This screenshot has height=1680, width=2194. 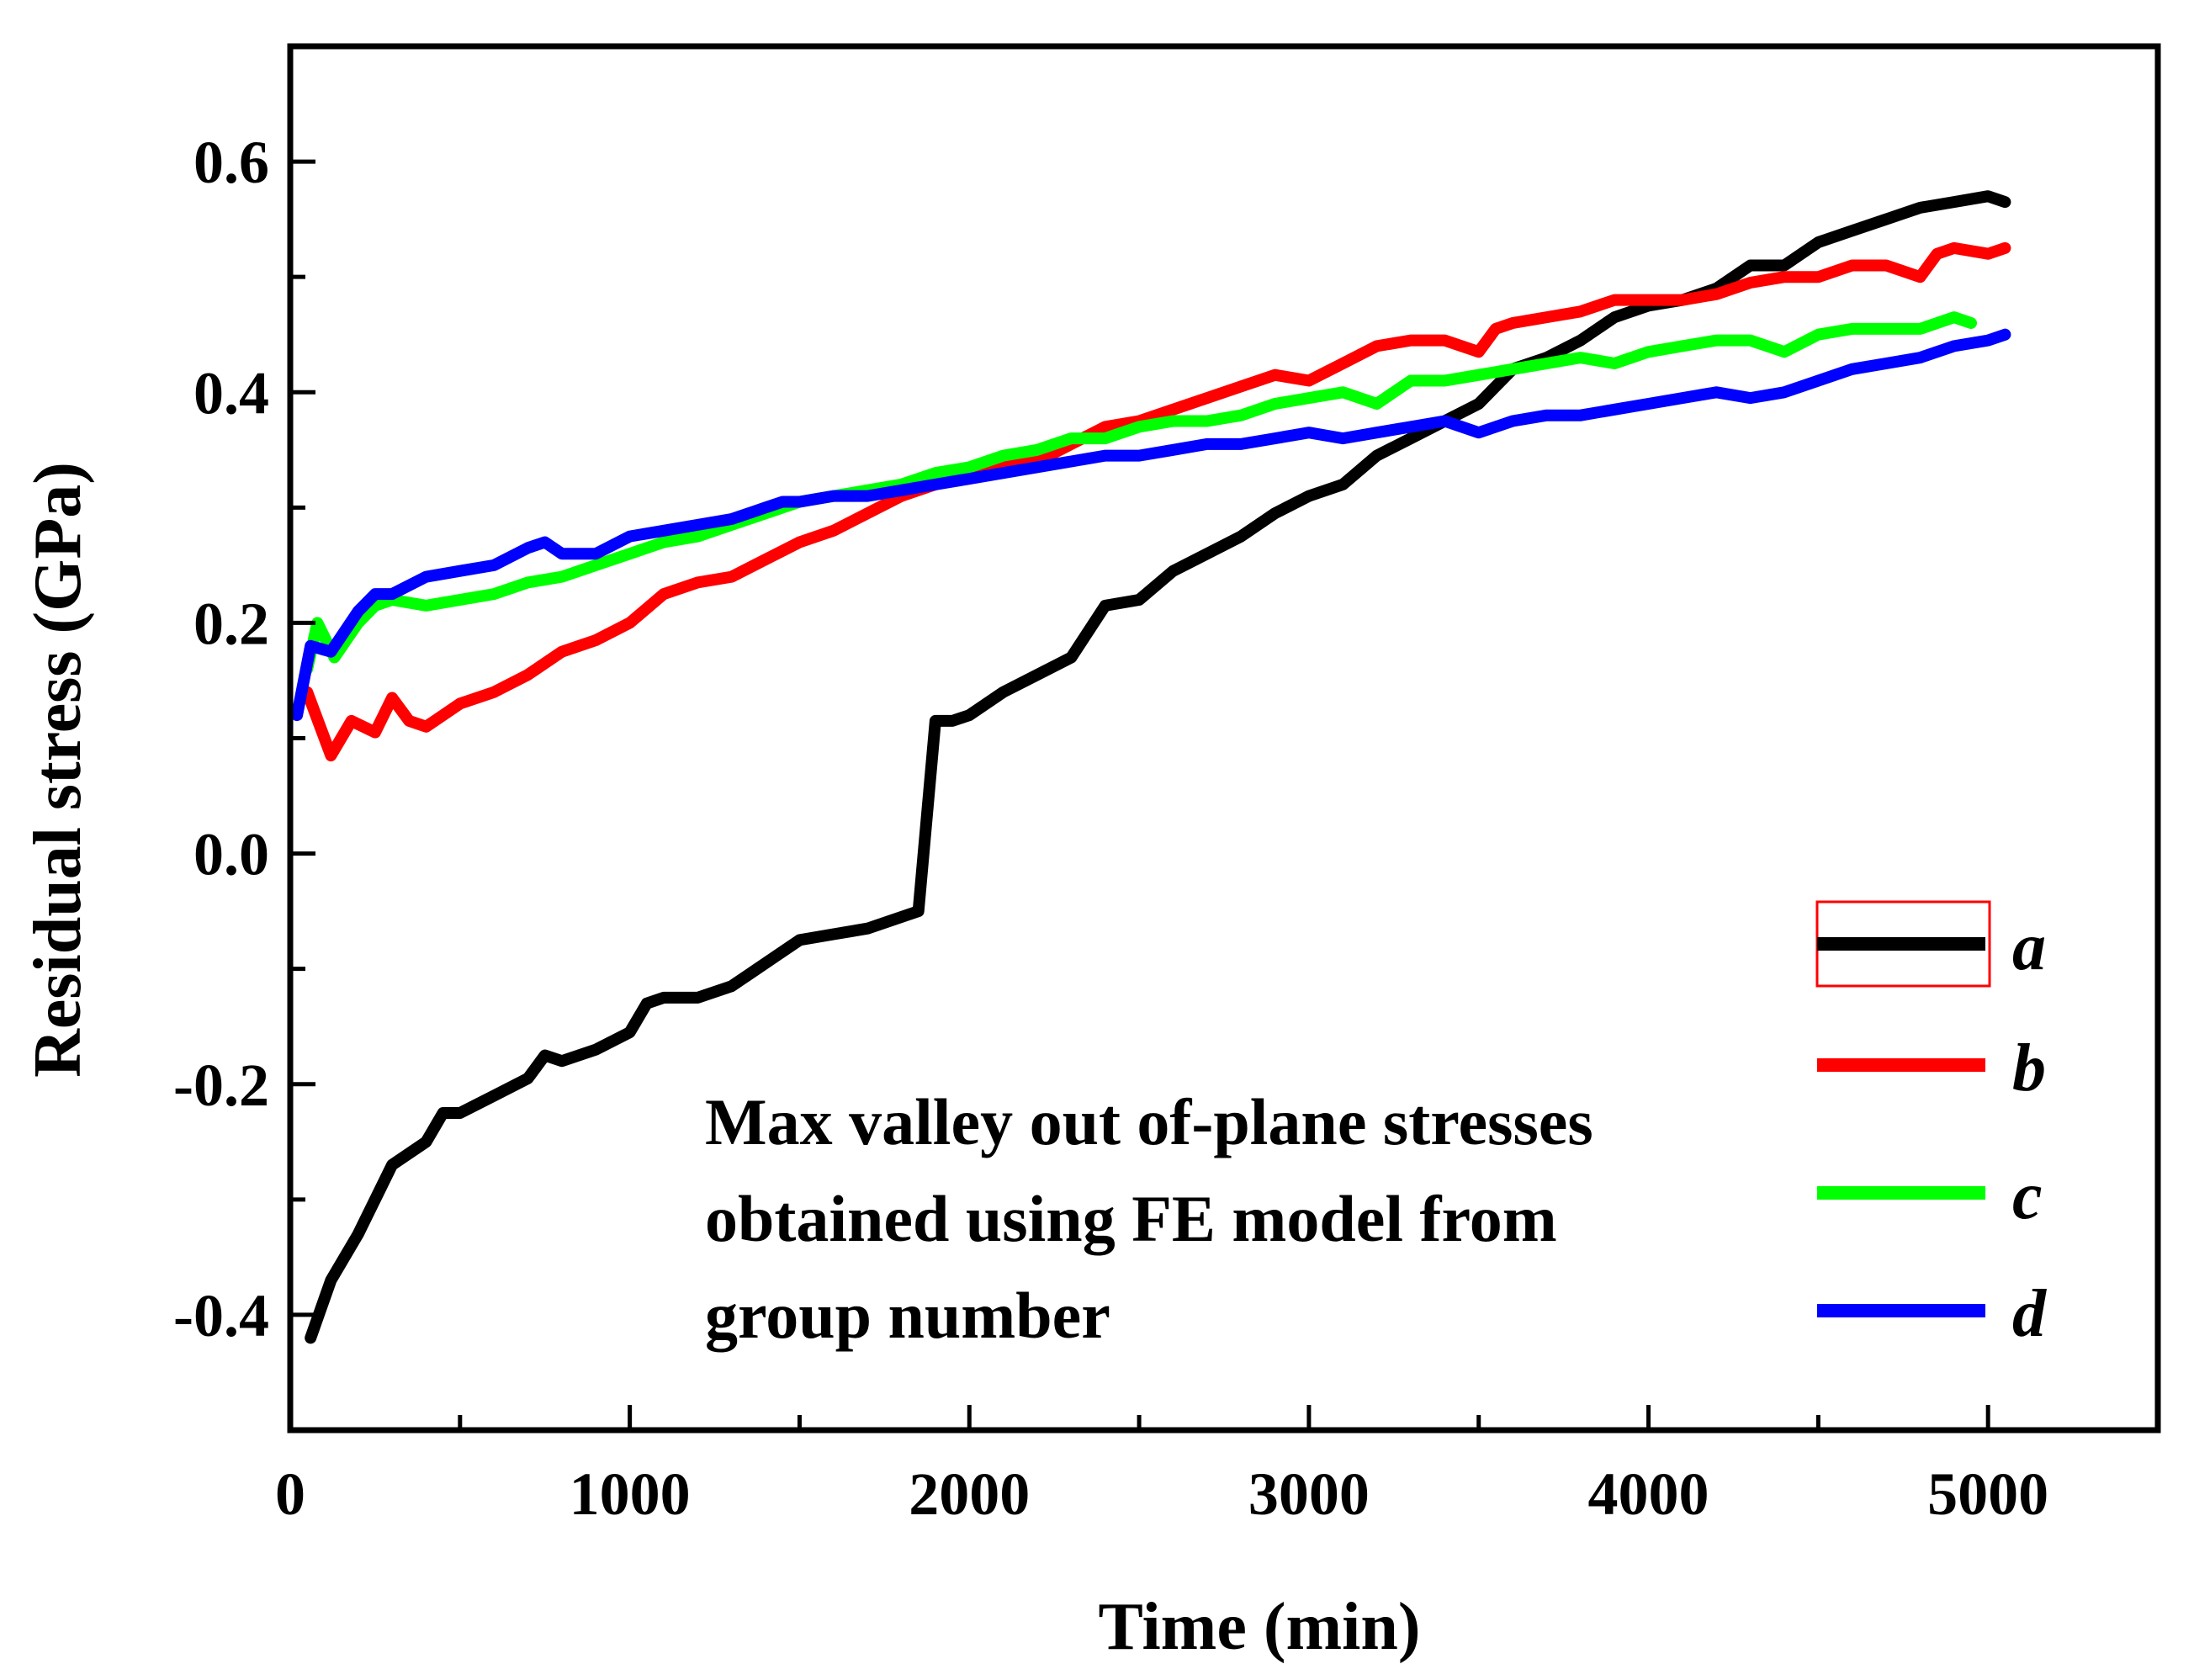 I want to click on x-axis-title: Time (min), so click(x=1260, y=1627).